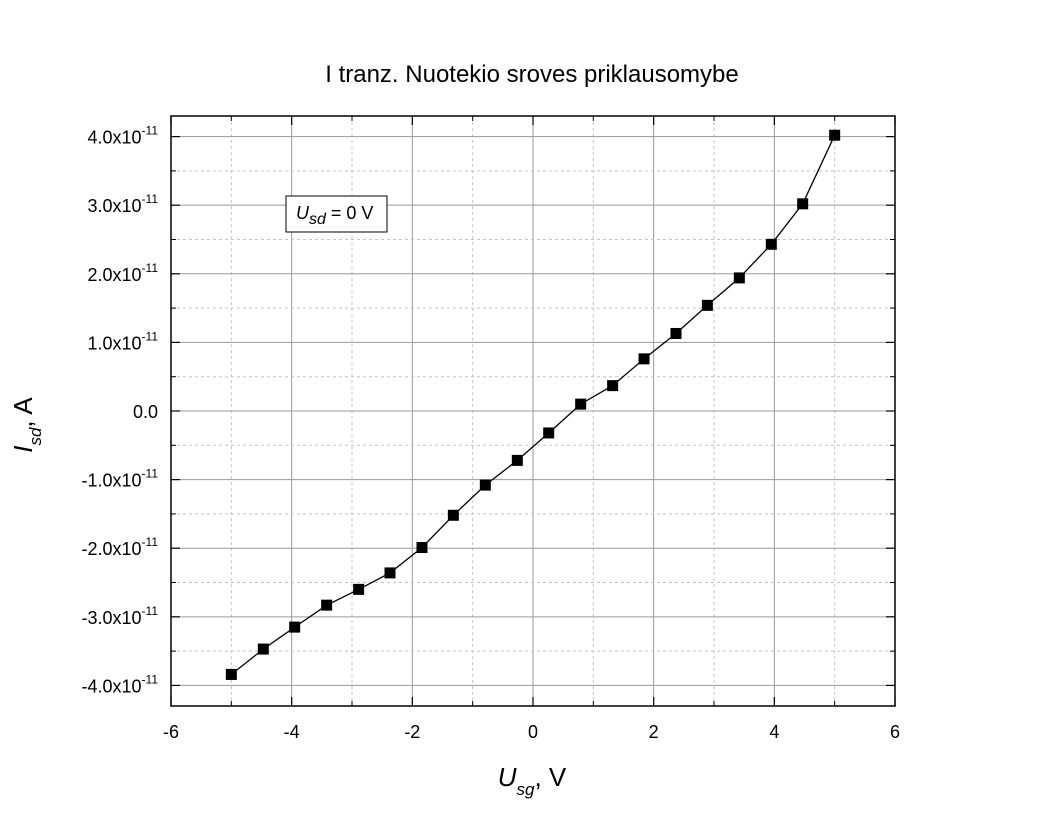 Image resolution: width=1062 pixels, height=825 pixels. I want to click on x-tick-label: -4, so click(292, 732).